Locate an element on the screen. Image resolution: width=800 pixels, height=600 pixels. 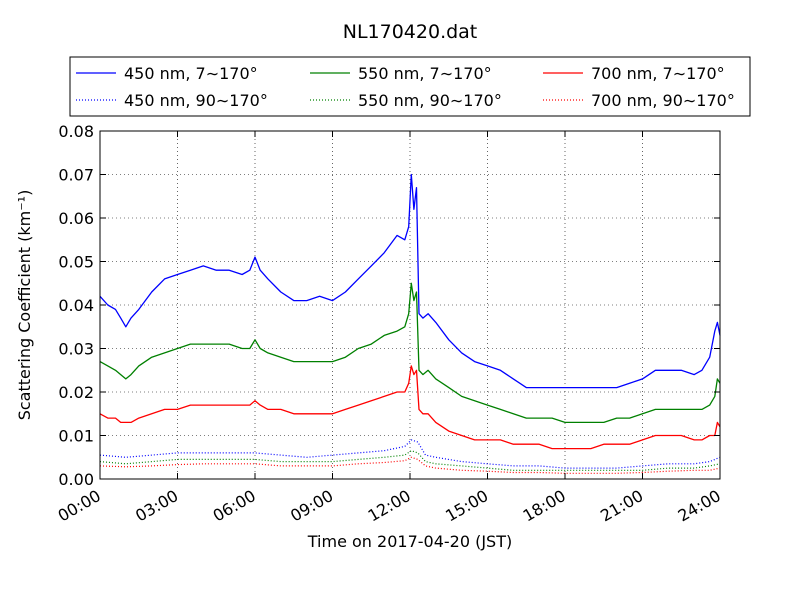
legend-label: 450 nm, 7∼170° is located at coordinates (191, 73).